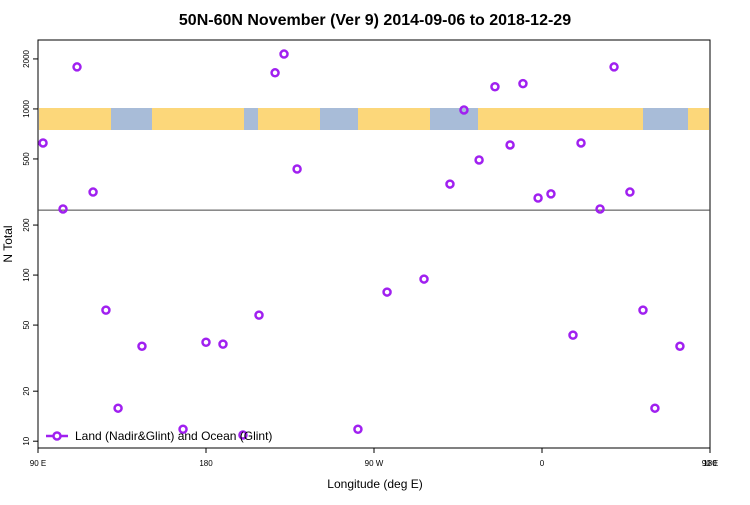 The image size is (750, 505). I want to click on y-tick-label: 20, so click(26, 390).